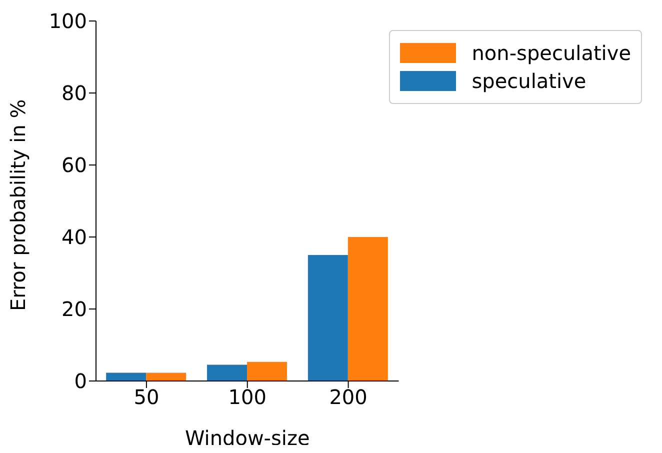  Describe the element at coordinates (348, 397) in the screenshot. I see `x-tick-label: 200` at that location.